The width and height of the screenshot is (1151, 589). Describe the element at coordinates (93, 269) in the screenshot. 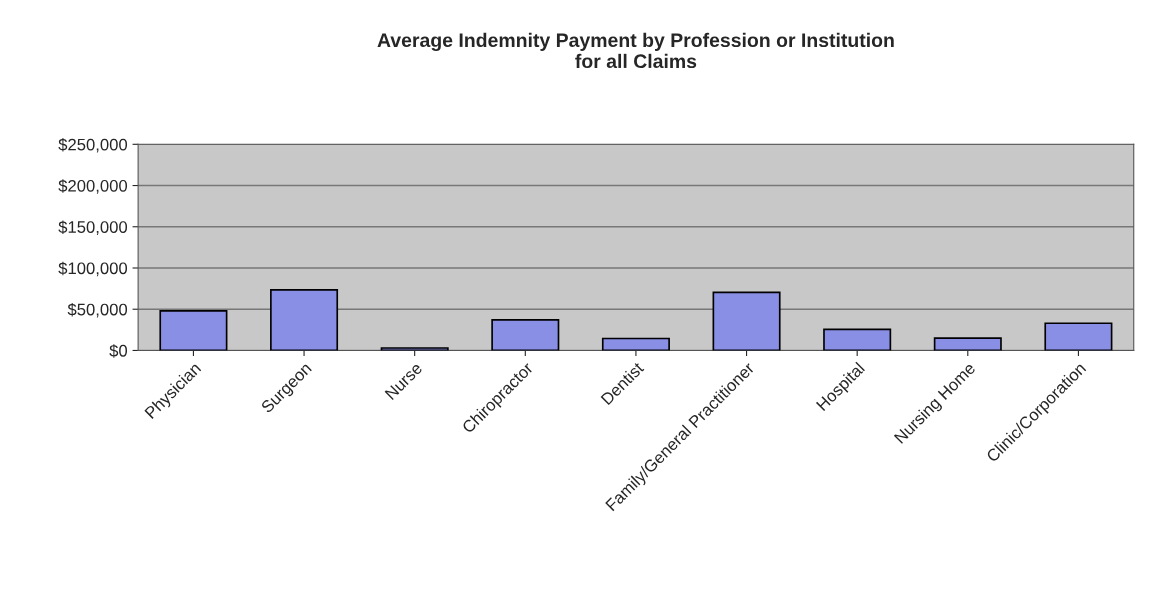

I see `y-tick-label: $100,000` at that location.